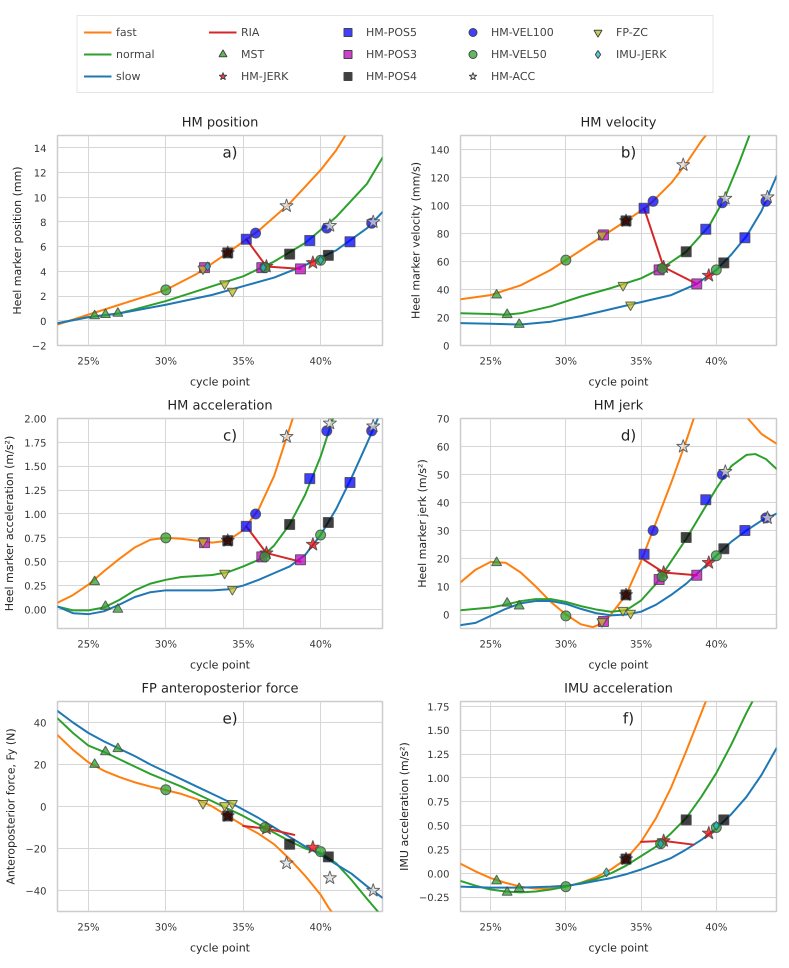  I want to click on chart-title: FP anteroposterior force, so click(220, 689).